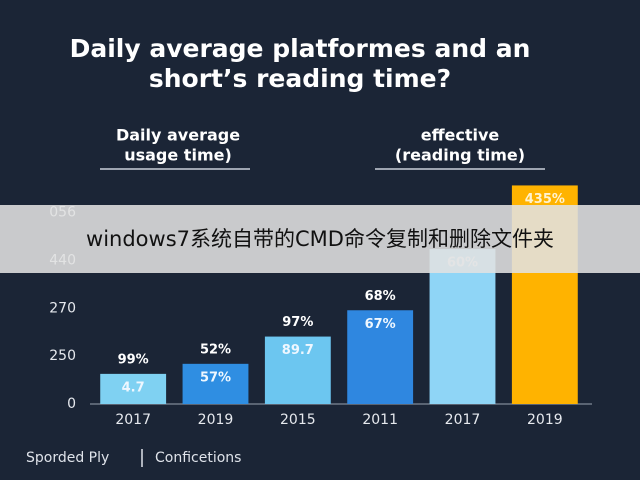  What do you see at coordinates (67, 458) in the screenshot?
I see `source: Sporded Ply` at bounding box center [67, 458].